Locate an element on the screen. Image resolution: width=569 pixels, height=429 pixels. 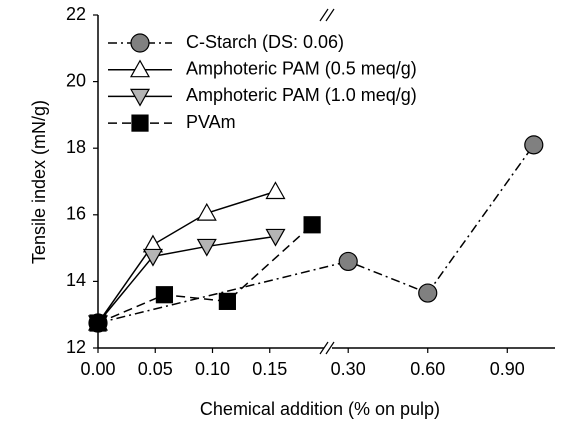
legend-label: PVAm is located at coordinates (211, 122).